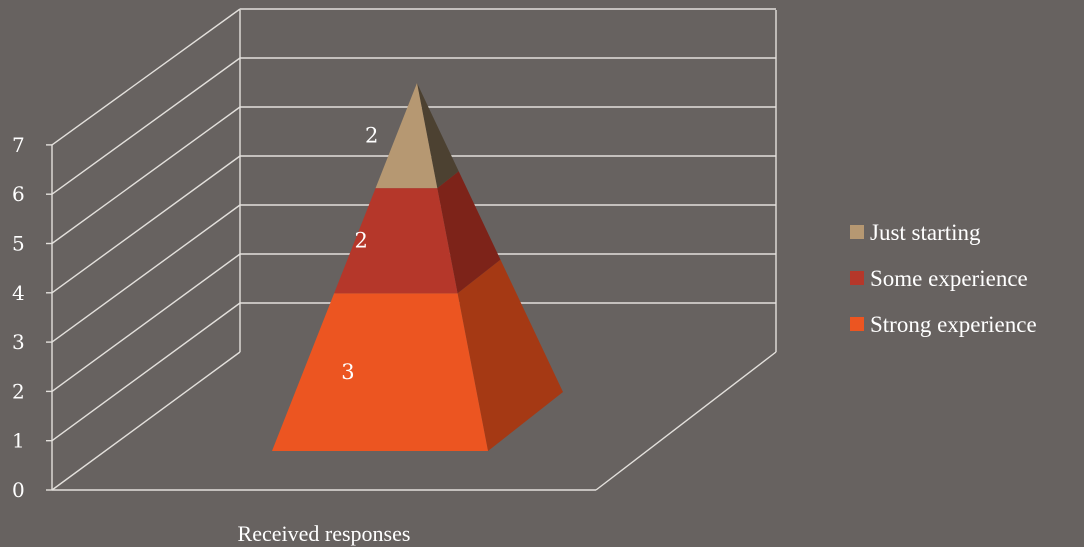 The image size is (1084, 547). Describe the element at coordinates (925, 232) in the screenshot. I see `legend-label: Just starting` at that location.